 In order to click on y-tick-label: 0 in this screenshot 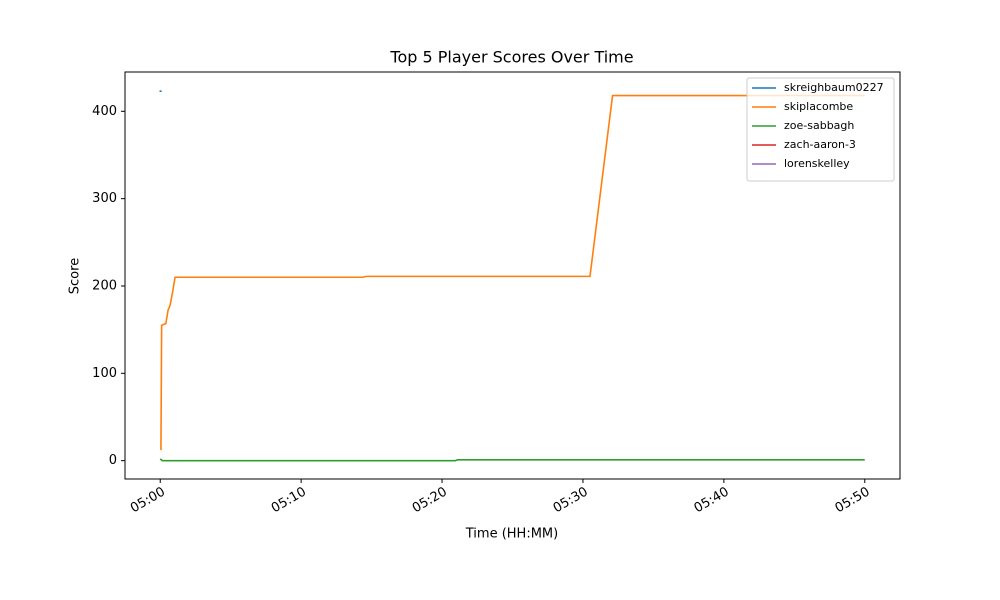, I will do `click(113, 460)`.